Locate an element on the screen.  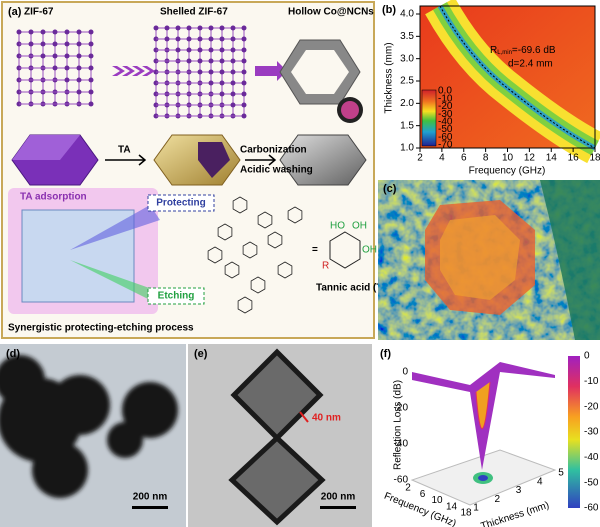
etching-label: Etching is located at coordinates (176, 296).